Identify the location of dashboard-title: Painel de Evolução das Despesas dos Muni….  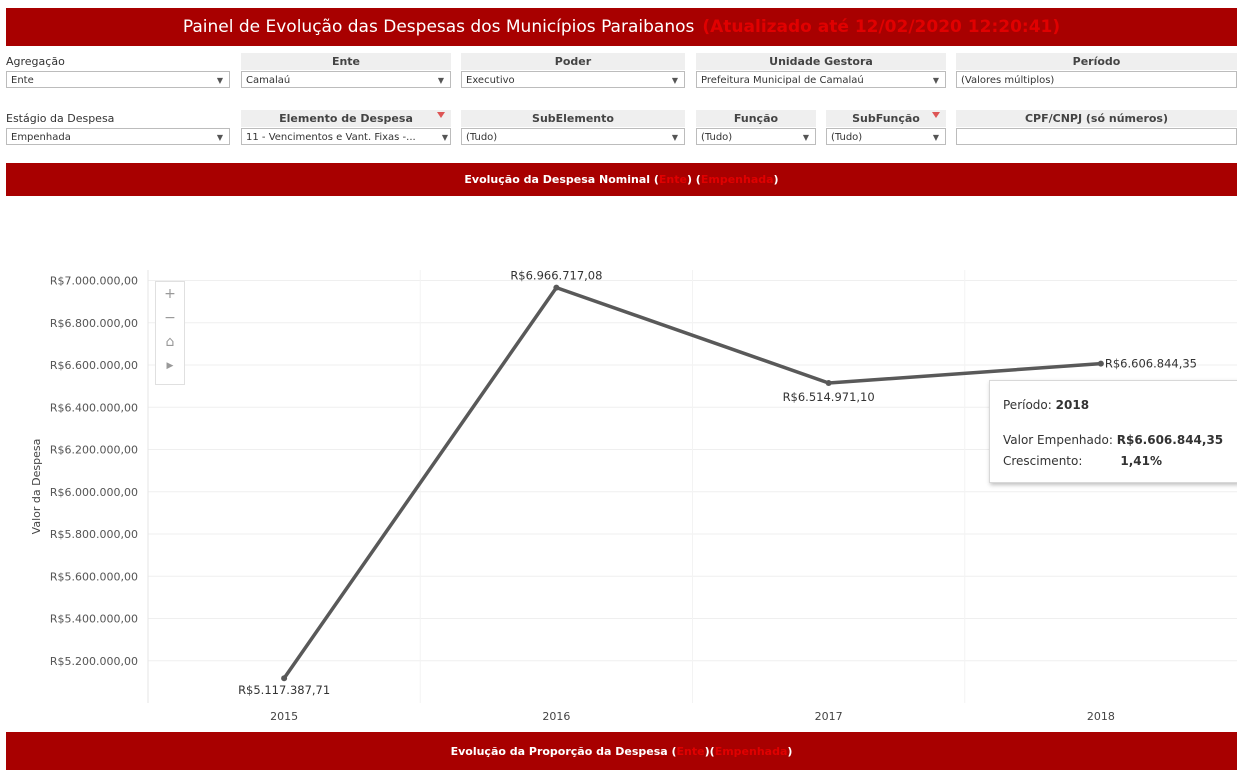
(438, 27).